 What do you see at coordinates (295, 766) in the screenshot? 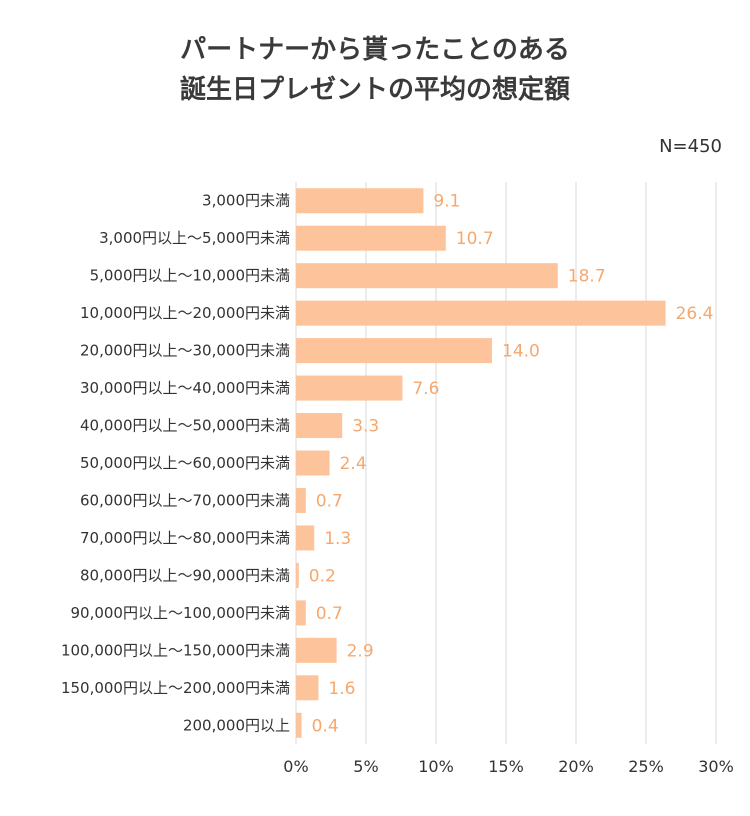
I see `x-tick-label: 0%` at bounding box center [295, 766].